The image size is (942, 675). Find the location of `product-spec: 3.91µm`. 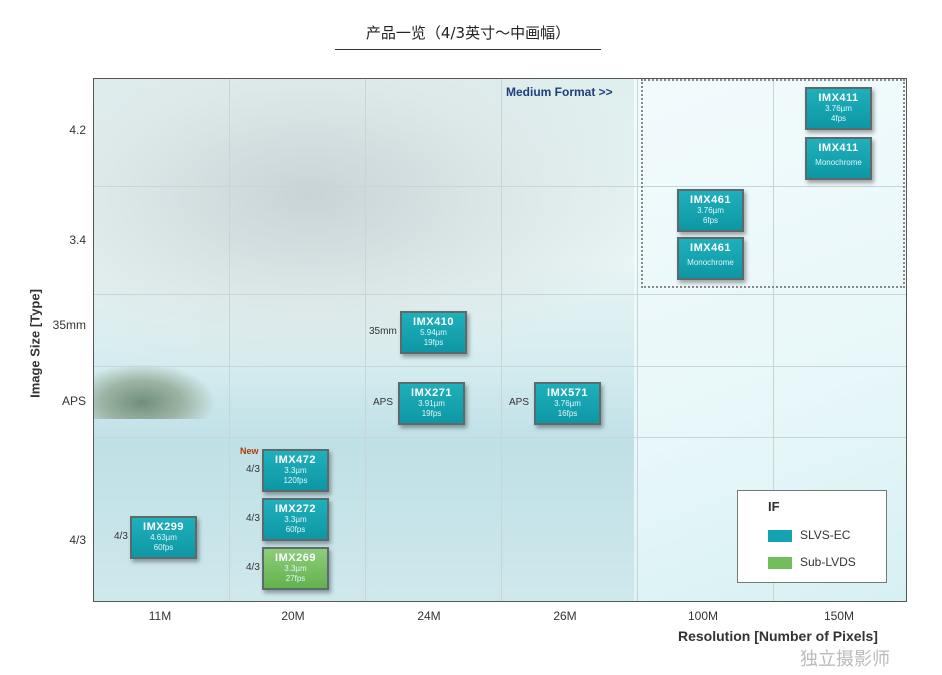

product-spec: 3.91µm is located at coordinates (431, 403).